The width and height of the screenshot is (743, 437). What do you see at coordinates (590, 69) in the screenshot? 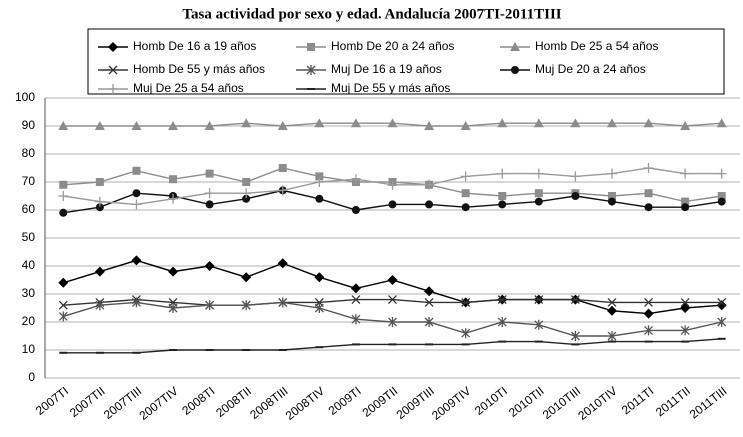
I see `legend-label: Muj De 20 a 24 años` at bounding box center [590, 69].